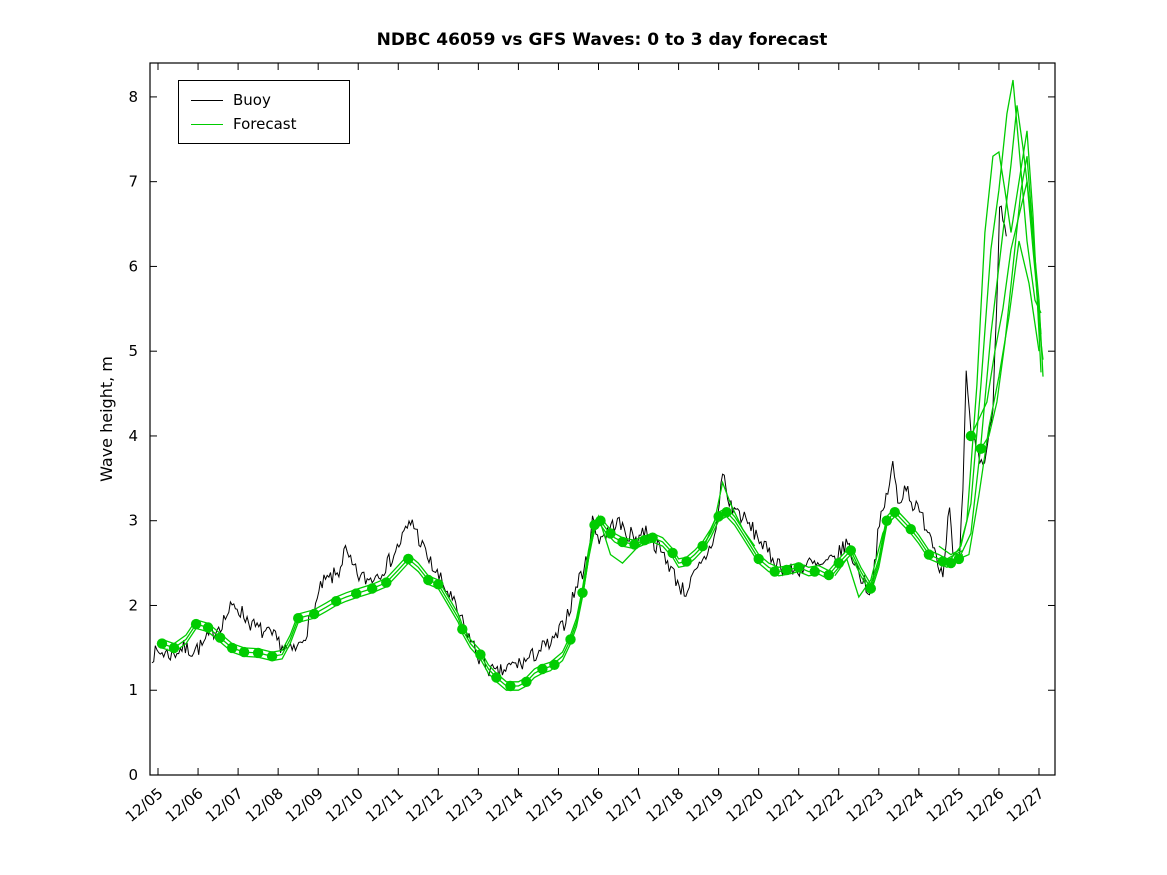 The width and height of the screenshot is (1167, 875). Describe the element at coordinates (133, 436) in the screenshot. I see `y-tick-label: 4` at that location.